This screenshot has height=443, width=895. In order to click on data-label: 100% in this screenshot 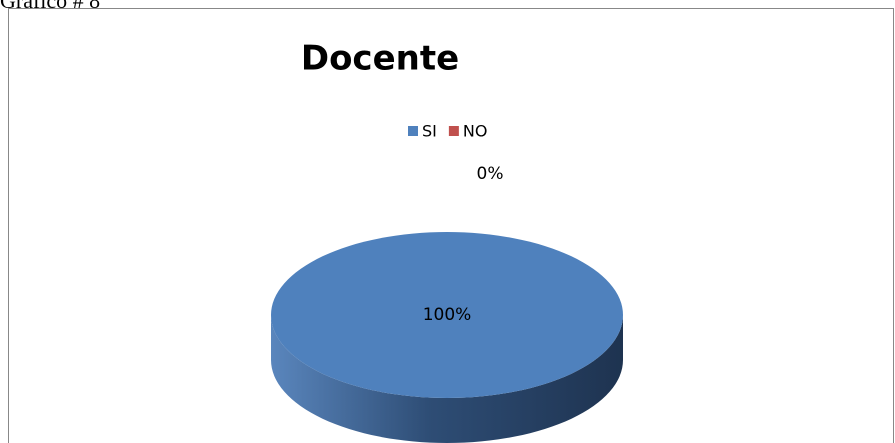, I will do `click(447, 315)`.